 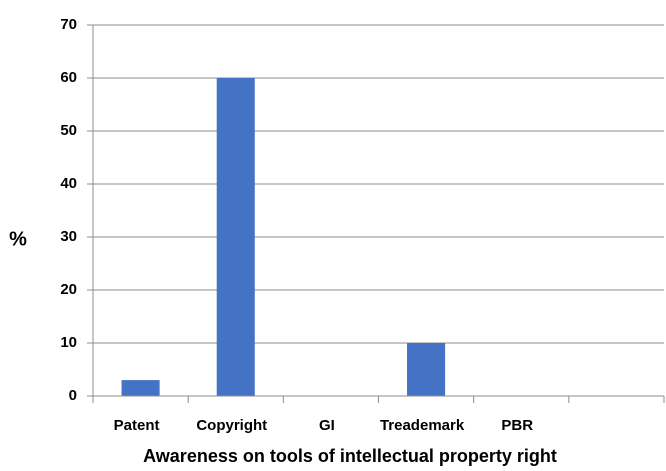 What do you see at coordinates (68, 236) in the screenshot?
I see `y-tick-label: 30` at bounding box center [68, 236].